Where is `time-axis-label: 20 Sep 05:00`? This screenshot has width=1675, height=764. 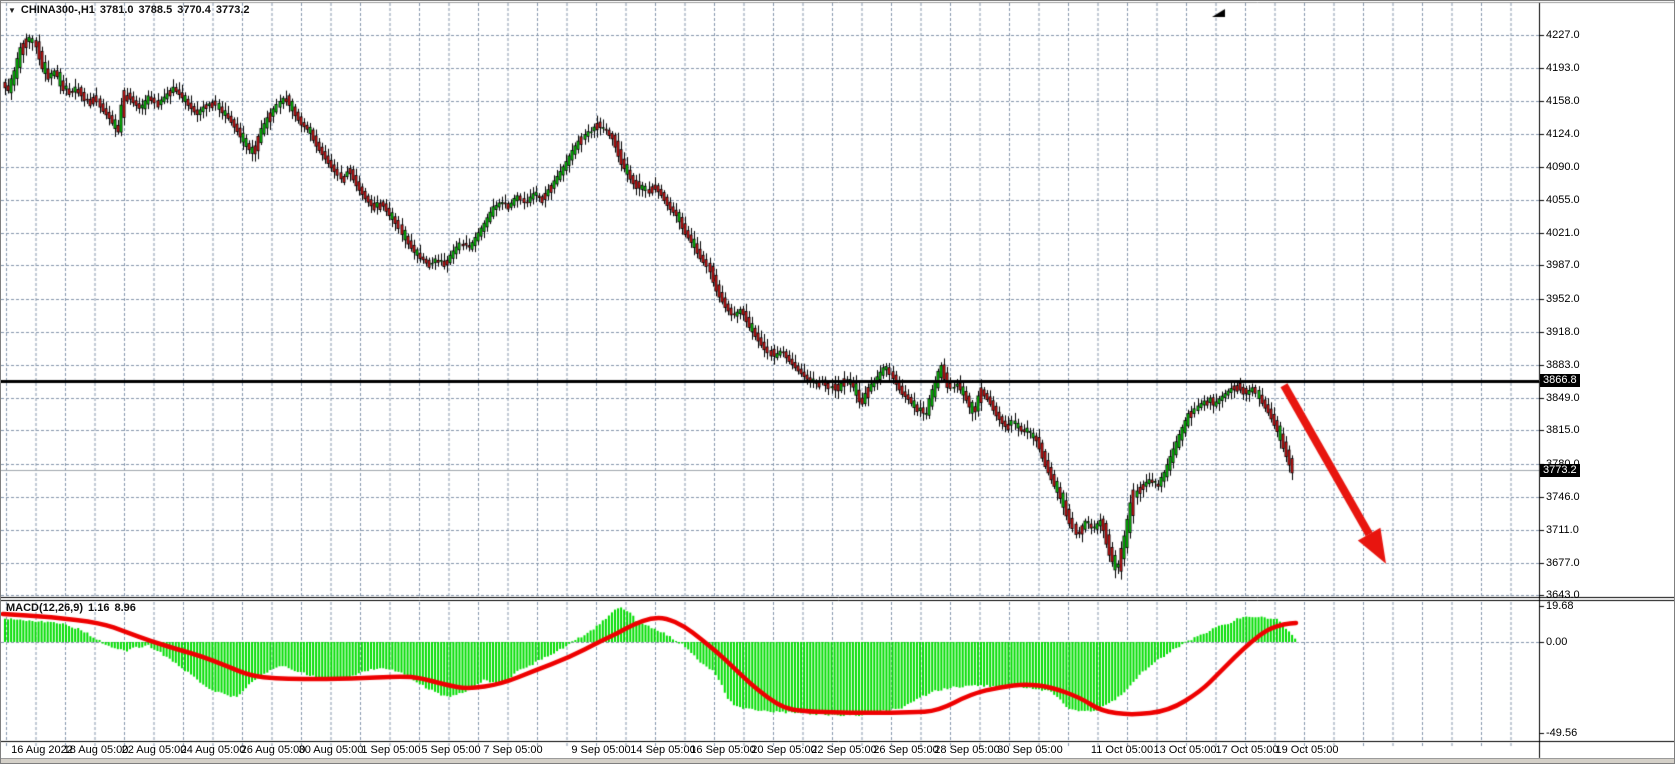
time-axis-label: 20 Sep 05:00 is located at coordinates (784, 750).